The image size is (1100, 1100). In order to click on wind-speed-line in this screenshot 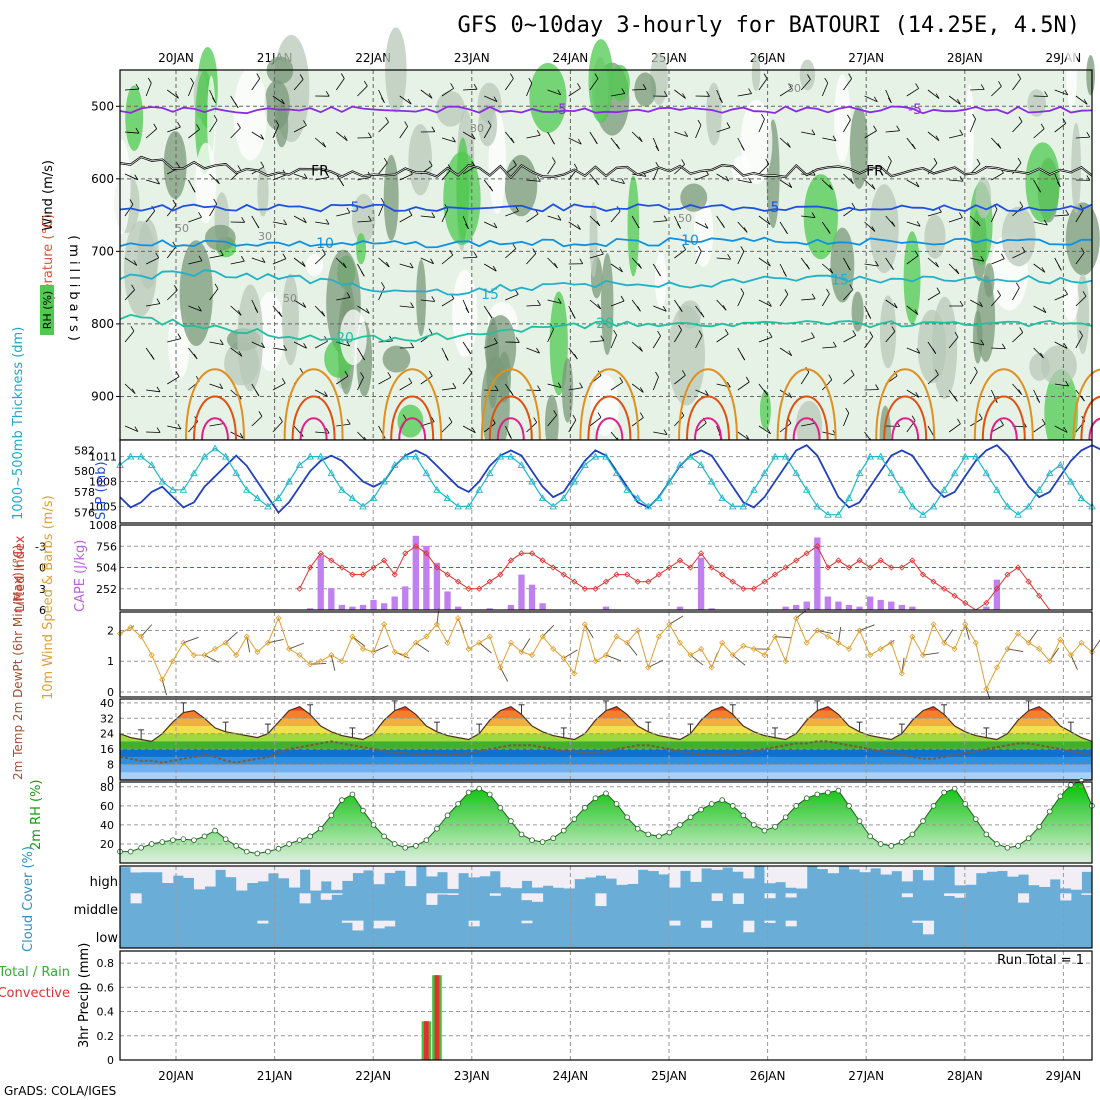, I will do `click(606, 653)`.